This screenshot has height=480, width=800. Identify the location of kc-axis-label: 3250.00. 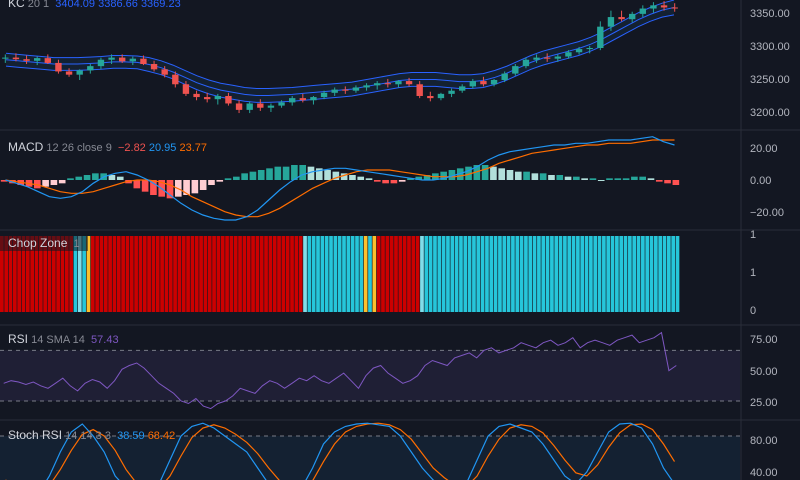
(770, 80).